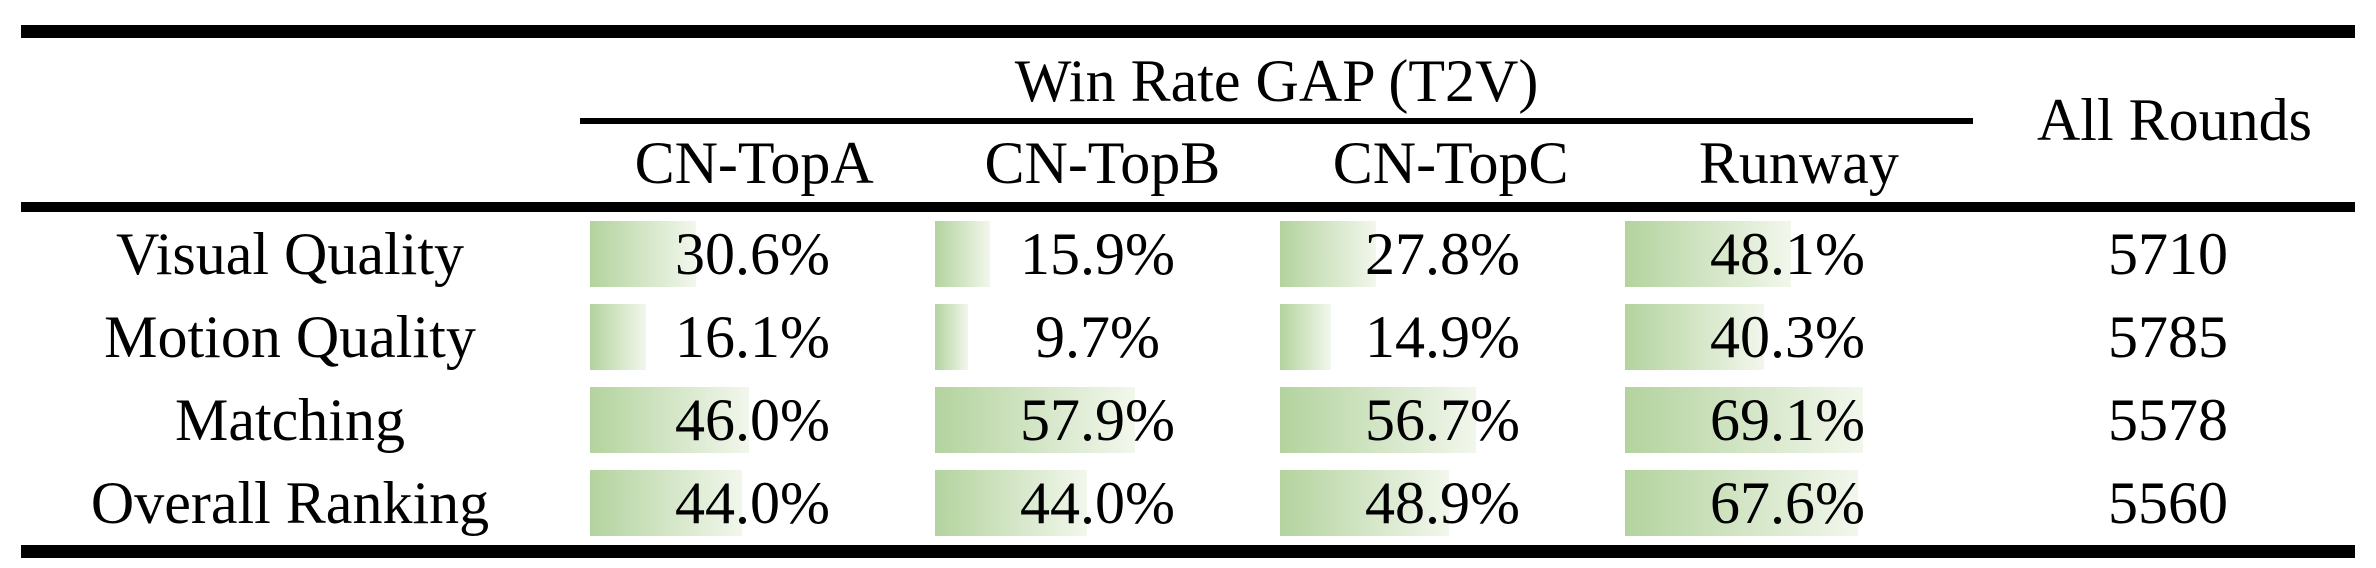  Describe the element at coordinates (2168, 420) in the screenshot. I see `all-rounds-value: 5578` at that location.